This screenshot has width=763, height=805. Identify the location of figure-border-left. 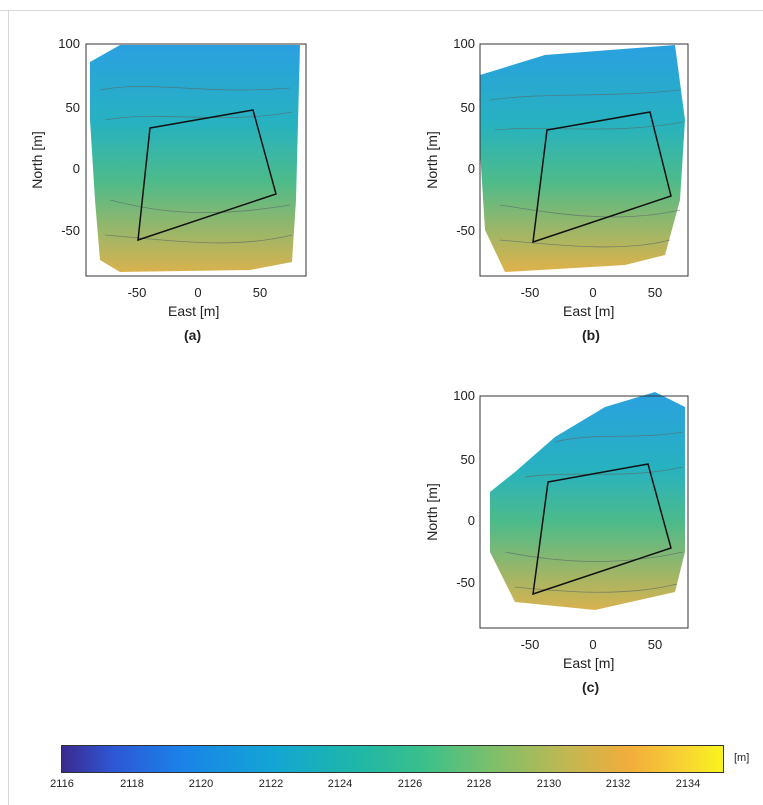
(8, 407).